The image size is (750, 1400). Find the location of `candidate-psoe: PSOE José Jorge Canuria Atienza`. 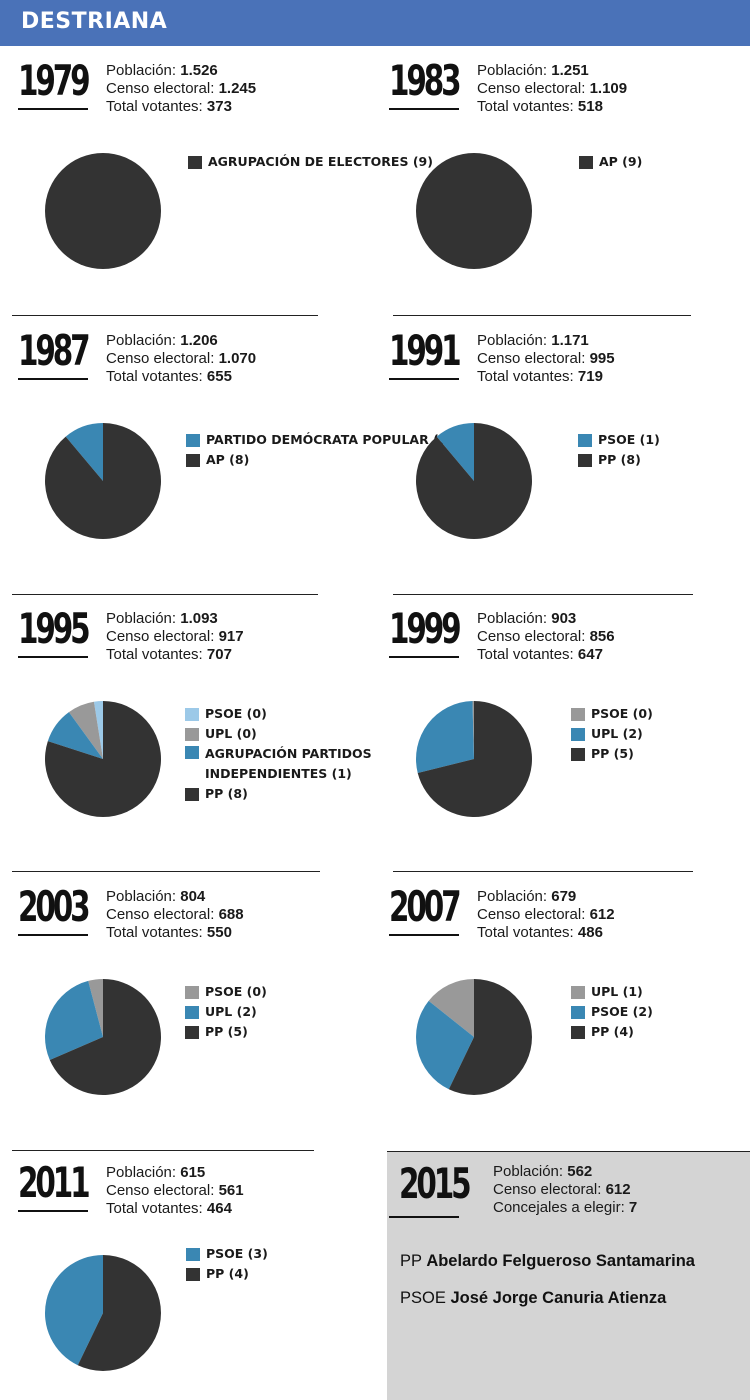

candidate-psoe: PSOE José Jorge Canuria Atienza is located at coordinates (533, 1298).